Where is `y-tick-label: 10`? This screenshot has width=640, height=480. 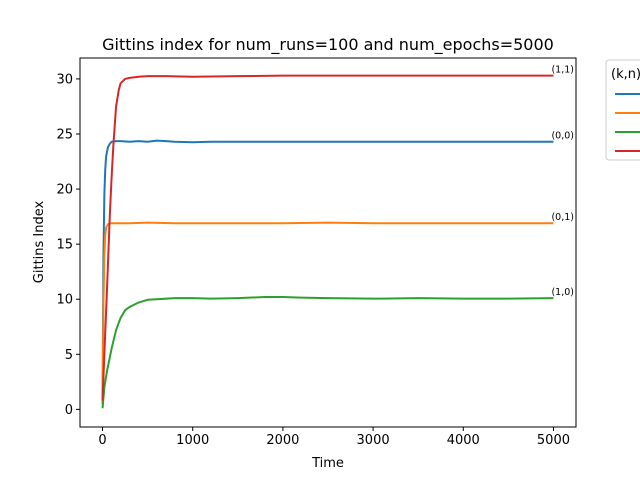
y-tick-label: 10 is located at coordinates (64, 300).